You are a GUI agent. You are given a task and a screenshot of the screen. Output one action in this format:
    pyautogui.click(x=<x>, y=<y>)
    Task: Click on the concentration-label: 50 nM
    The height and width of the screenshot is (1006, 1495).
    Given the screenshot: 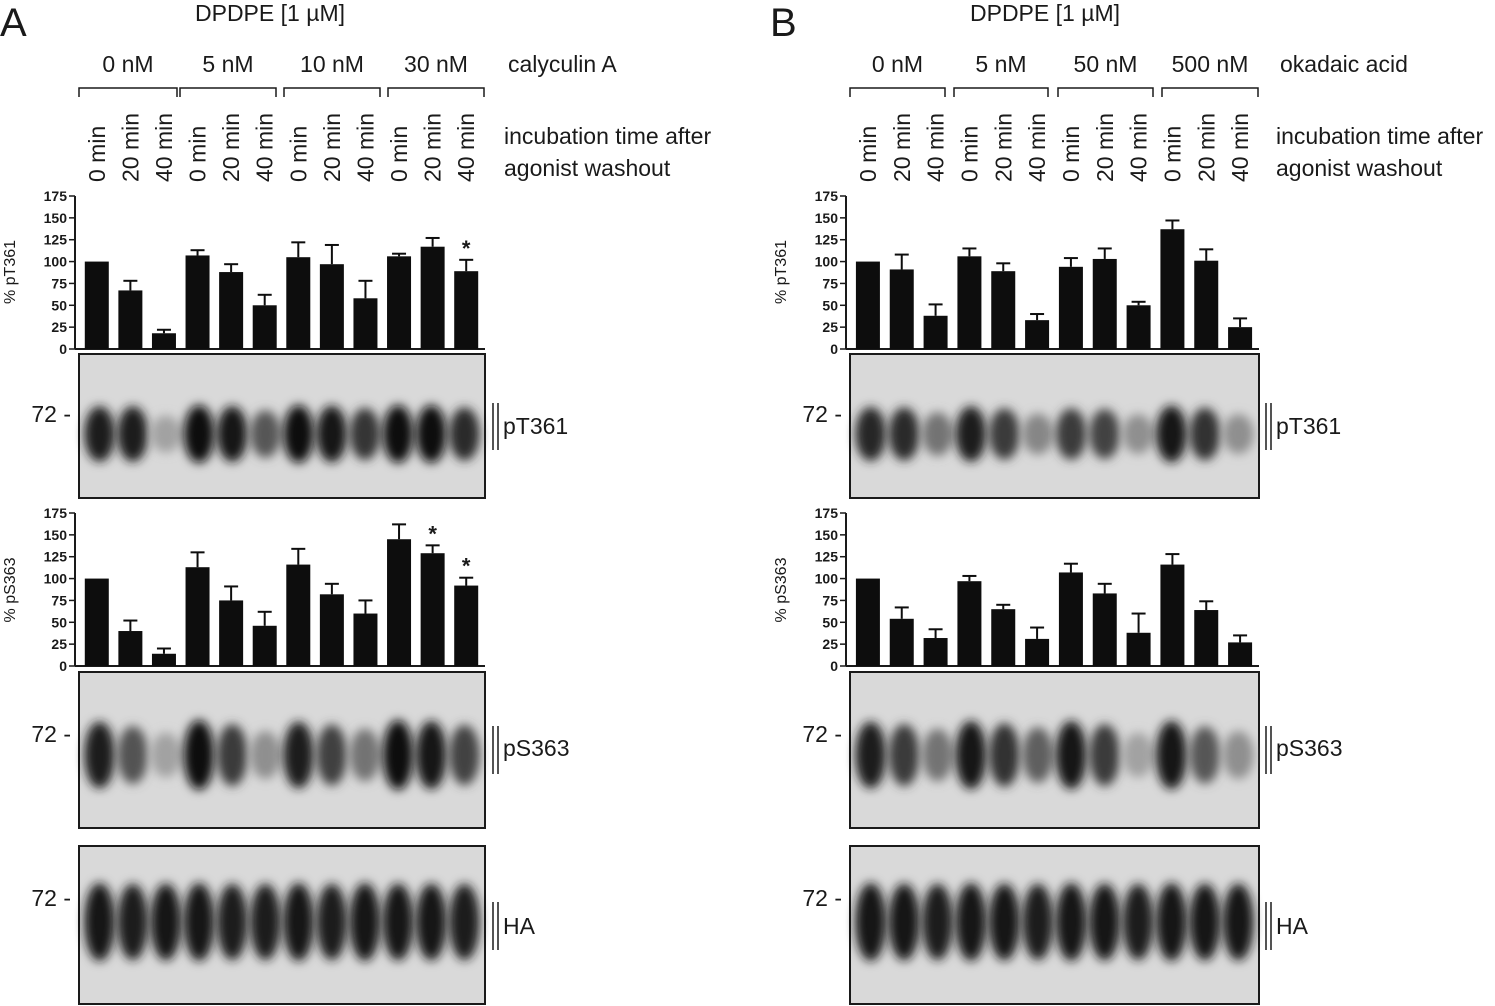 What is the action you would take?
    pyautogui.click(x=1106, y=64)
    